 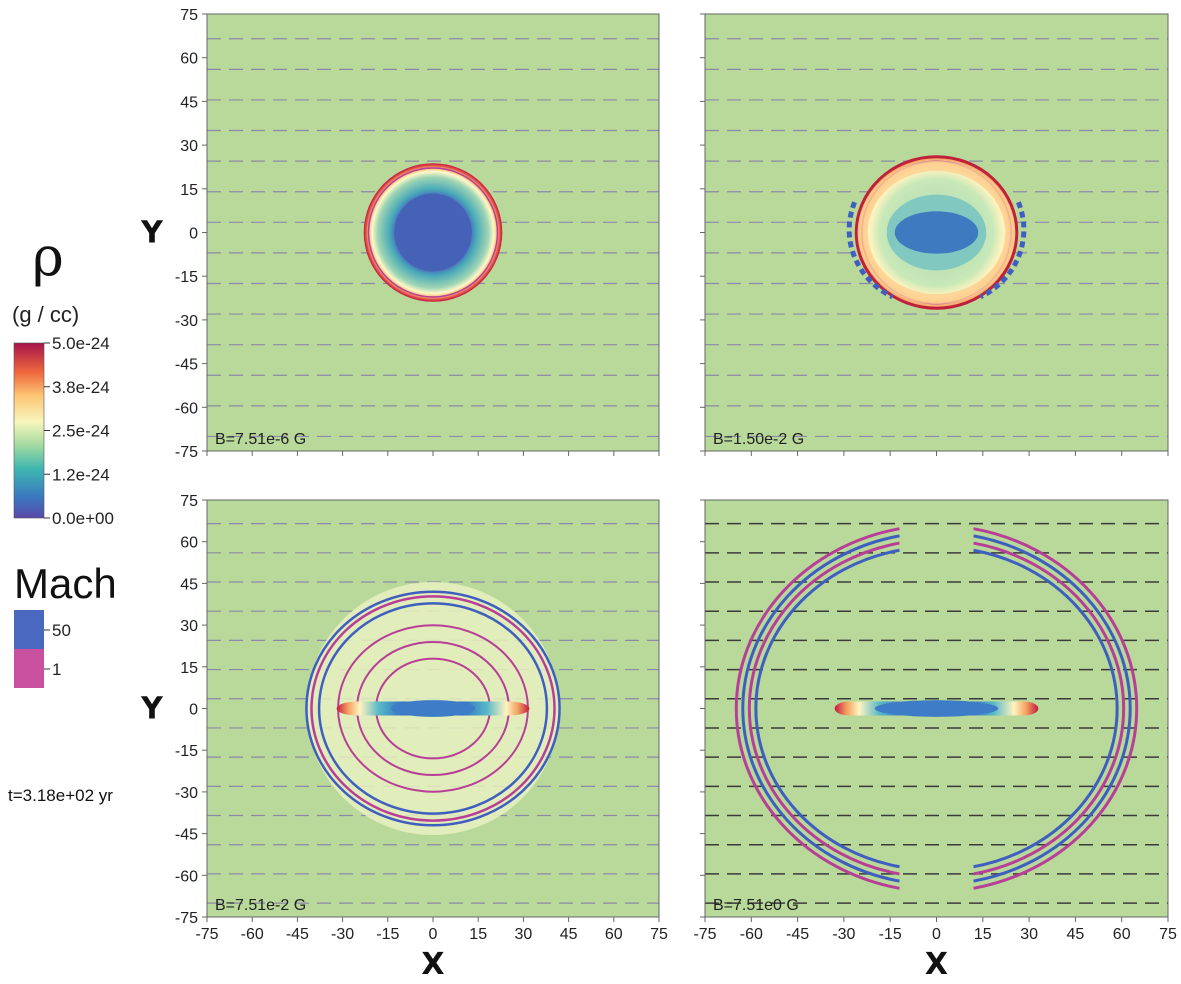 I want to click on shock-front, so click(x=936, y=232).